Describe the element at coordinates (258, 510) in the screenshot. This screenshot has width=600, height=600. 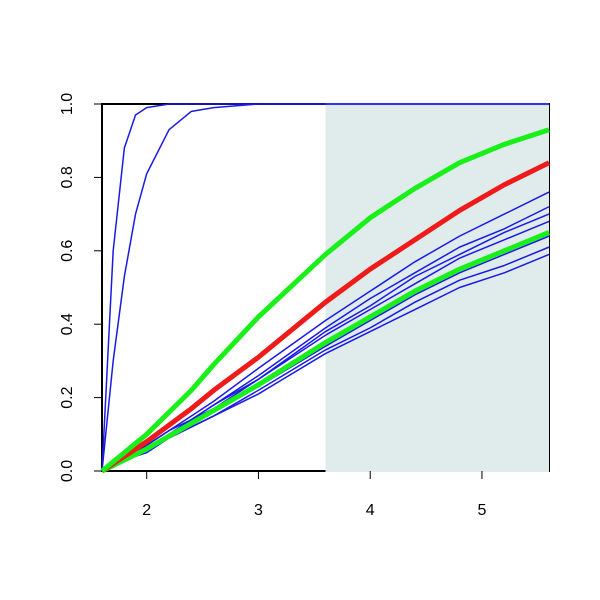
I see `x-tick-label: 3` at that location.